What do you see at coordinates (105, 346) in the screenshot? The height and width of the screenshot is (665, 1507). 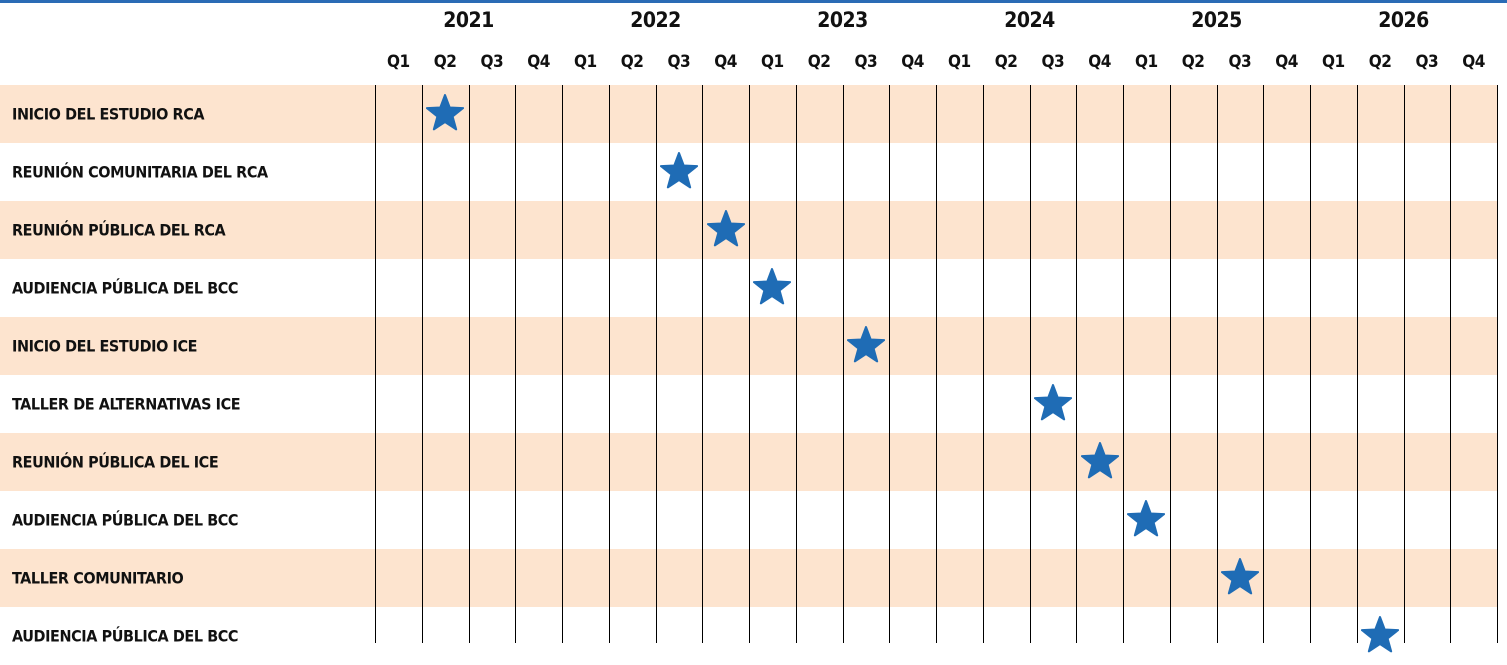 I see `milestone-label: INICIO DEL ESTUDIO ICE` at bounding box center [105, 346].